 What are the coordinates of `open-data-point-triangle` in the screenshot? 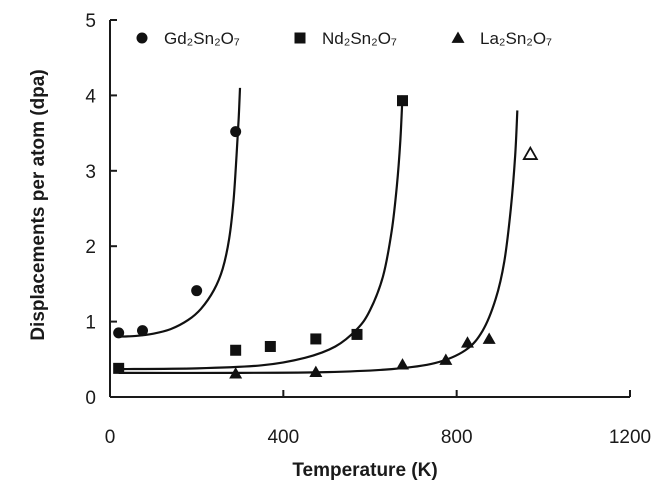 It's located at (530, 152).